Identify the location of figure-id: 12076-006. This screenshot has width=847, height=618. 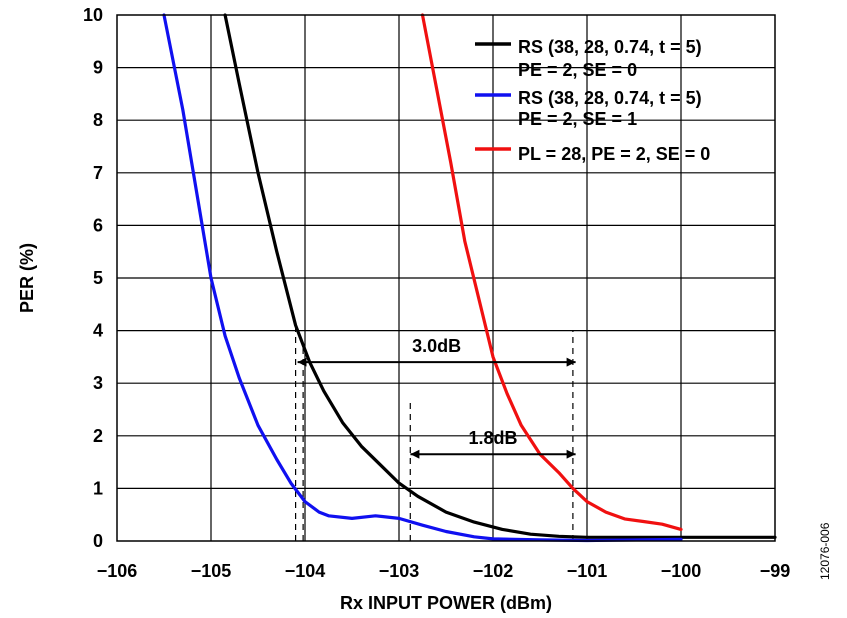
(825, 551).